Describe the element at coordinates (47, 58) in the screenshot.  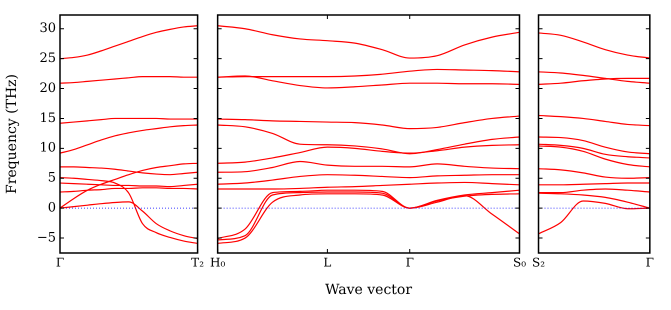
I see `y-tick-label: 25` at that location.